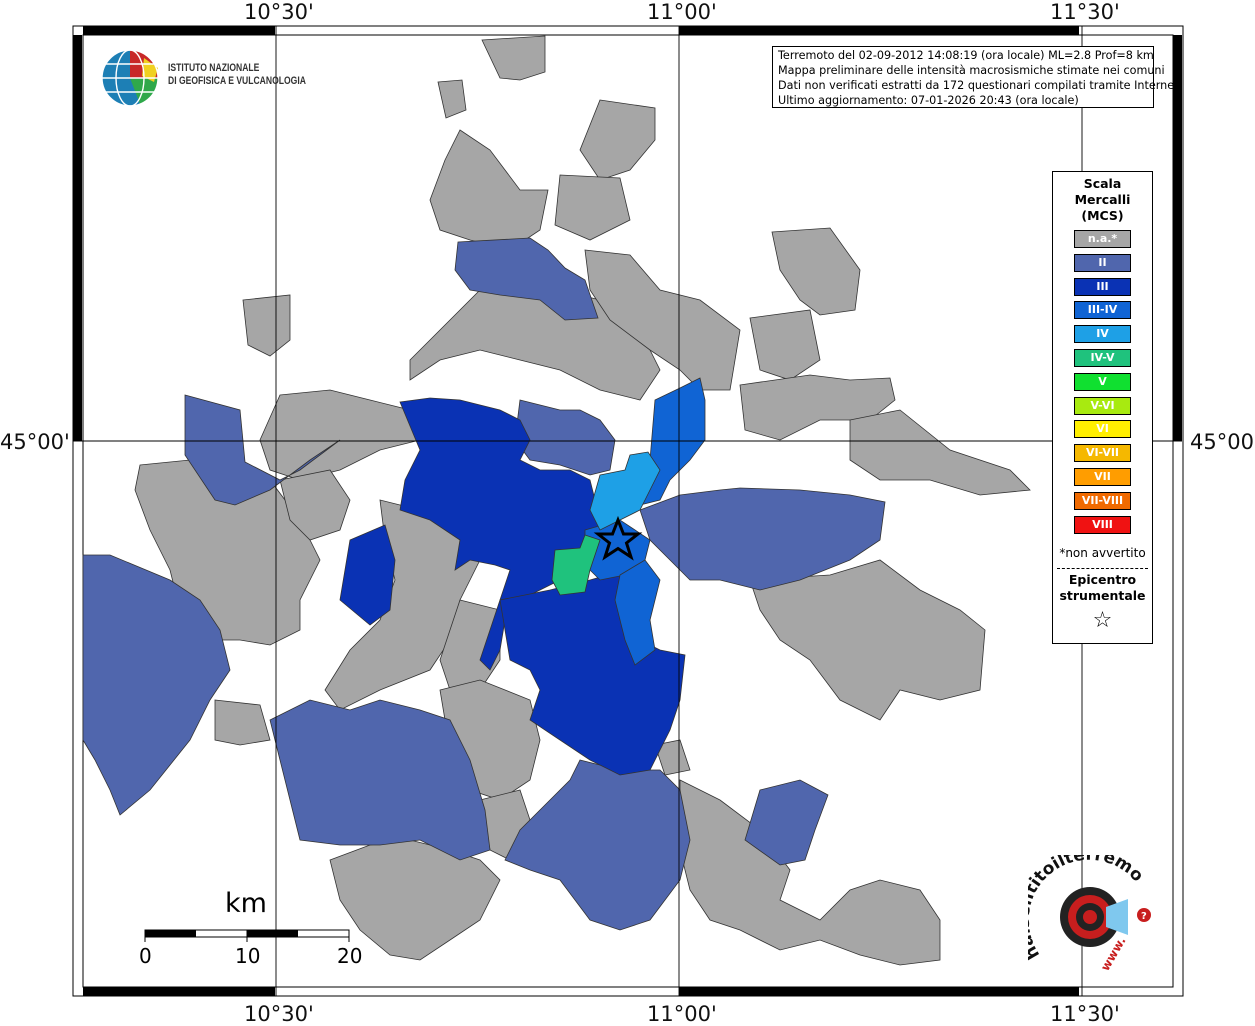  Describe the element at coordinates (1102, 239) in the screenshot. I see `legend-swatch: n.a.*` at that location.